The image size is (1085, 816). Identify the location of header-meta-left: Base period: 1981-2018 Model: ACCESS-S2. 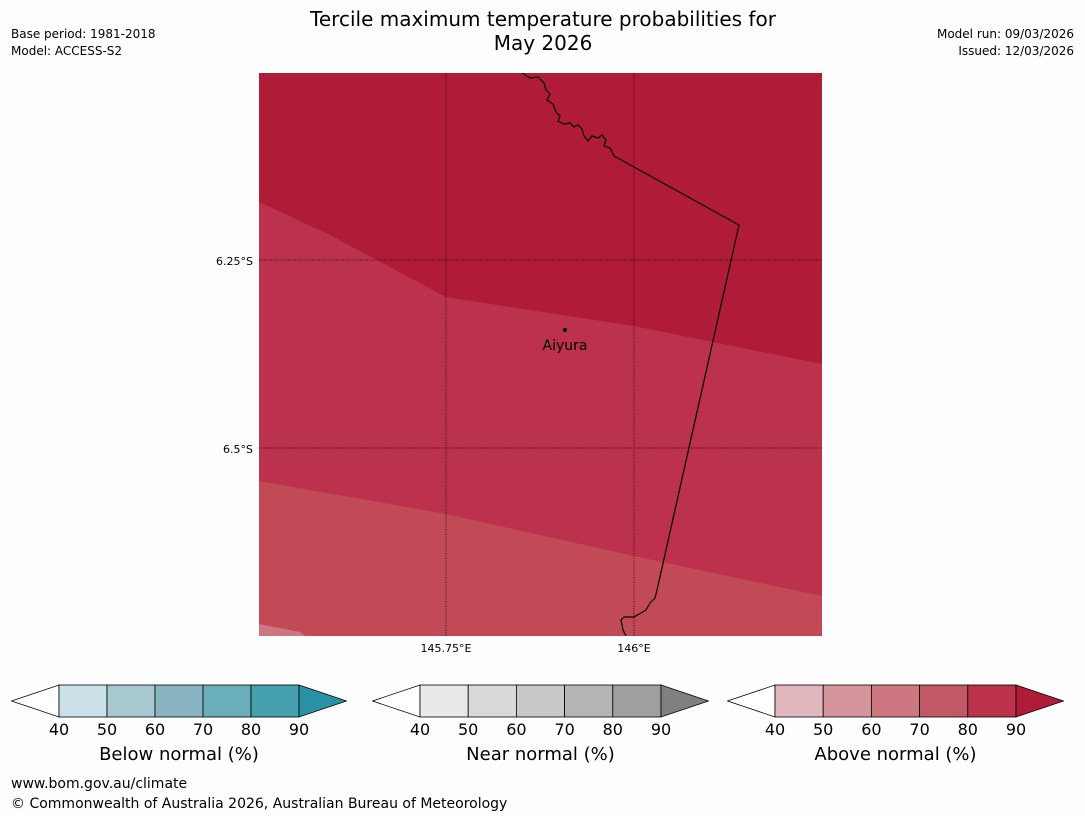
(83, 43).